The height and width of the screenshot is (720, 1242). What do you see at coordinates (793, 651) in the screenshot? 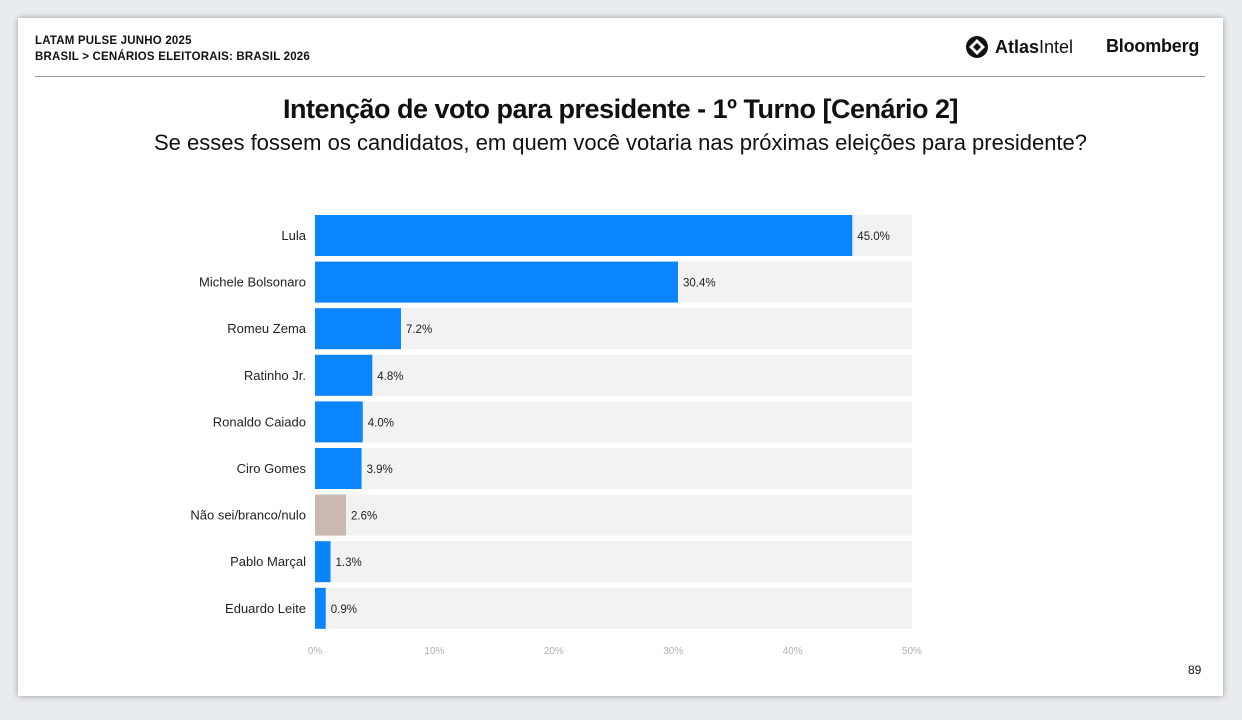
I see `x-tick-label: 40%` at bounding box center [793, 651].